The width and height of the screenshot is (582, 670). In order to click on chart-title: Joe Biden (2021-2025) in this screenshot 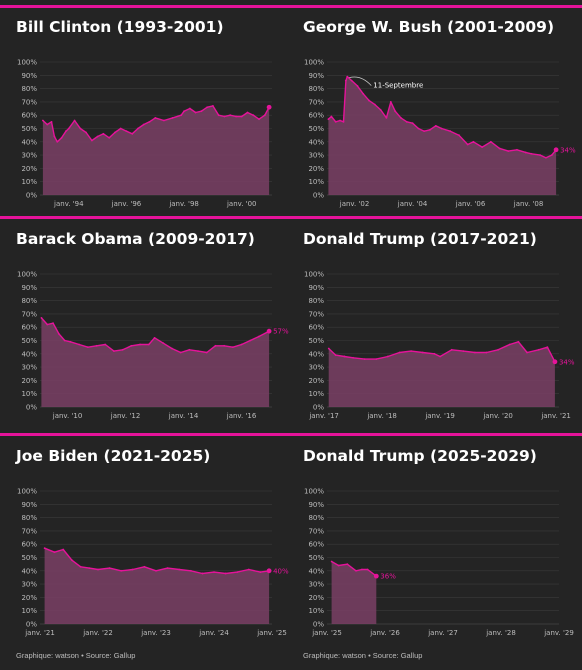, I will do `click(113, 456)`.